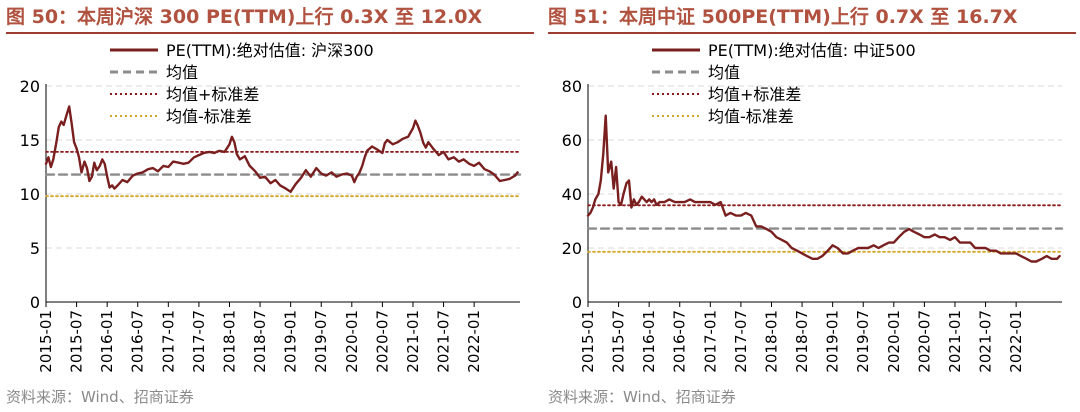 This screenshot has width=1080, height=412. Describe the element at coordinates (812, 50) in the screenshot. I see `legend-label-series: PE(TTM):绝对估值: 中证500` at that location.